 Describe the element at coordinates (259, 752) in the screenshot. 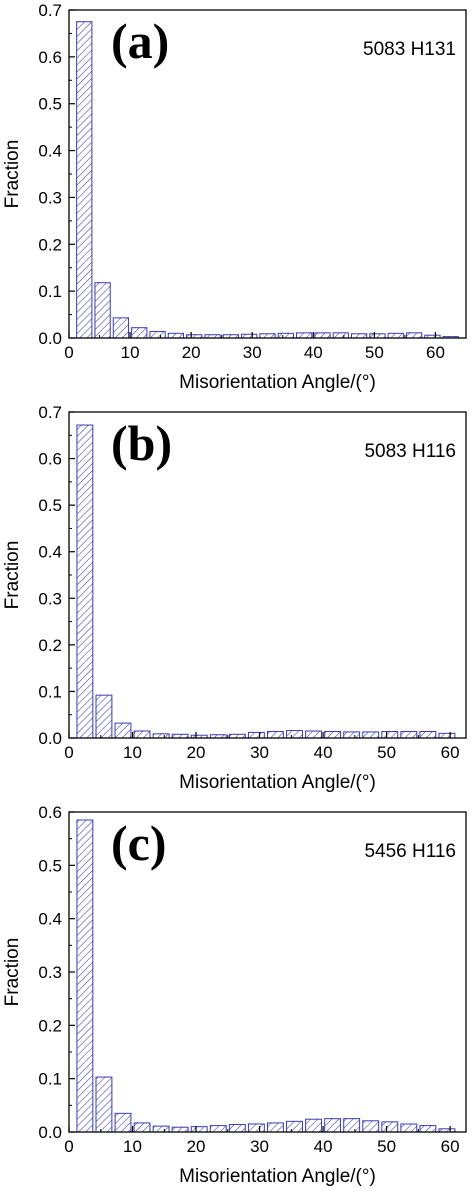

I see `chart-b-xtick-label-3: 30` at that location.